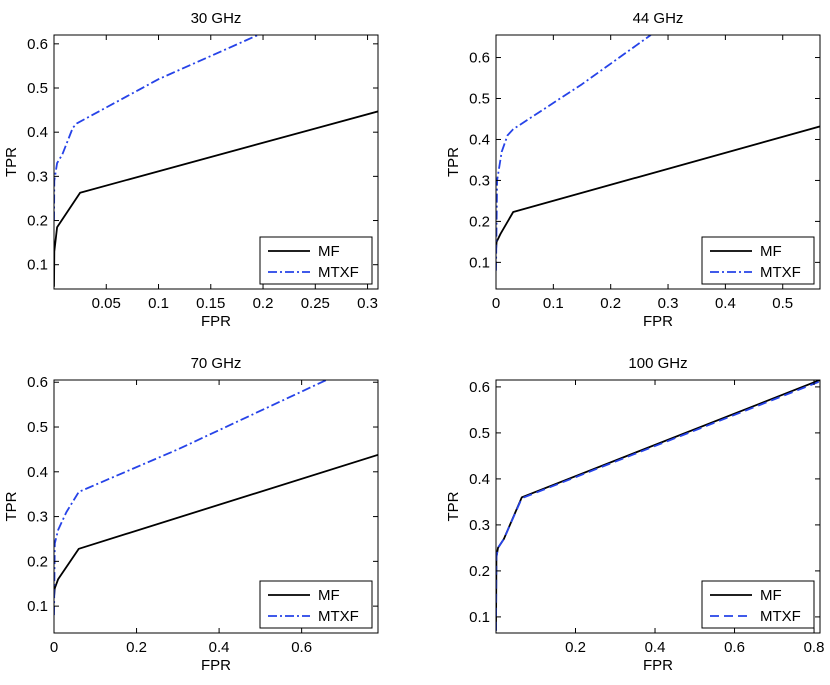 Image resolution: width=830 pixels, height=685 pixels. I want to click on chart-title: 70 GHz, so click(216, 363).